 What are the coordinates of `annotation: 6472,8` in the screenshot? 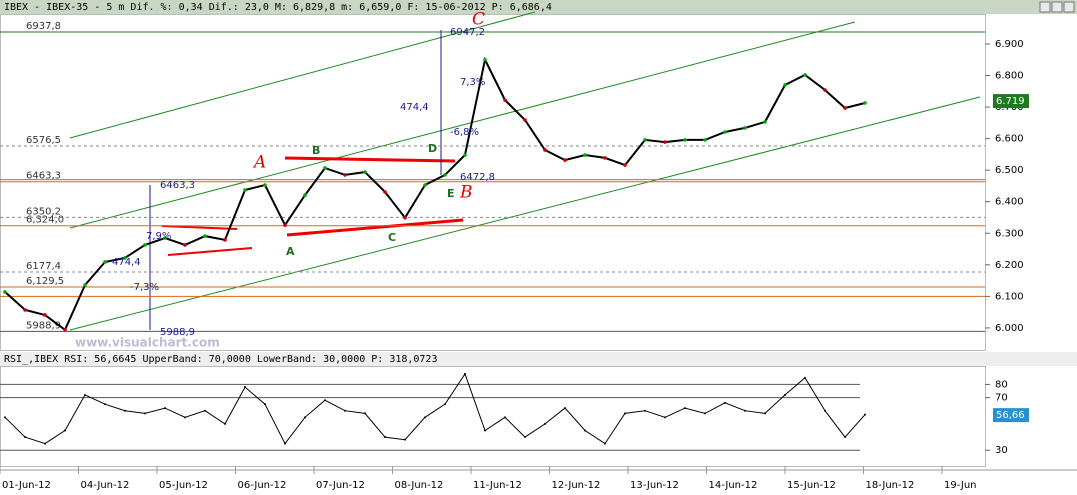 It's located at (477, 177).